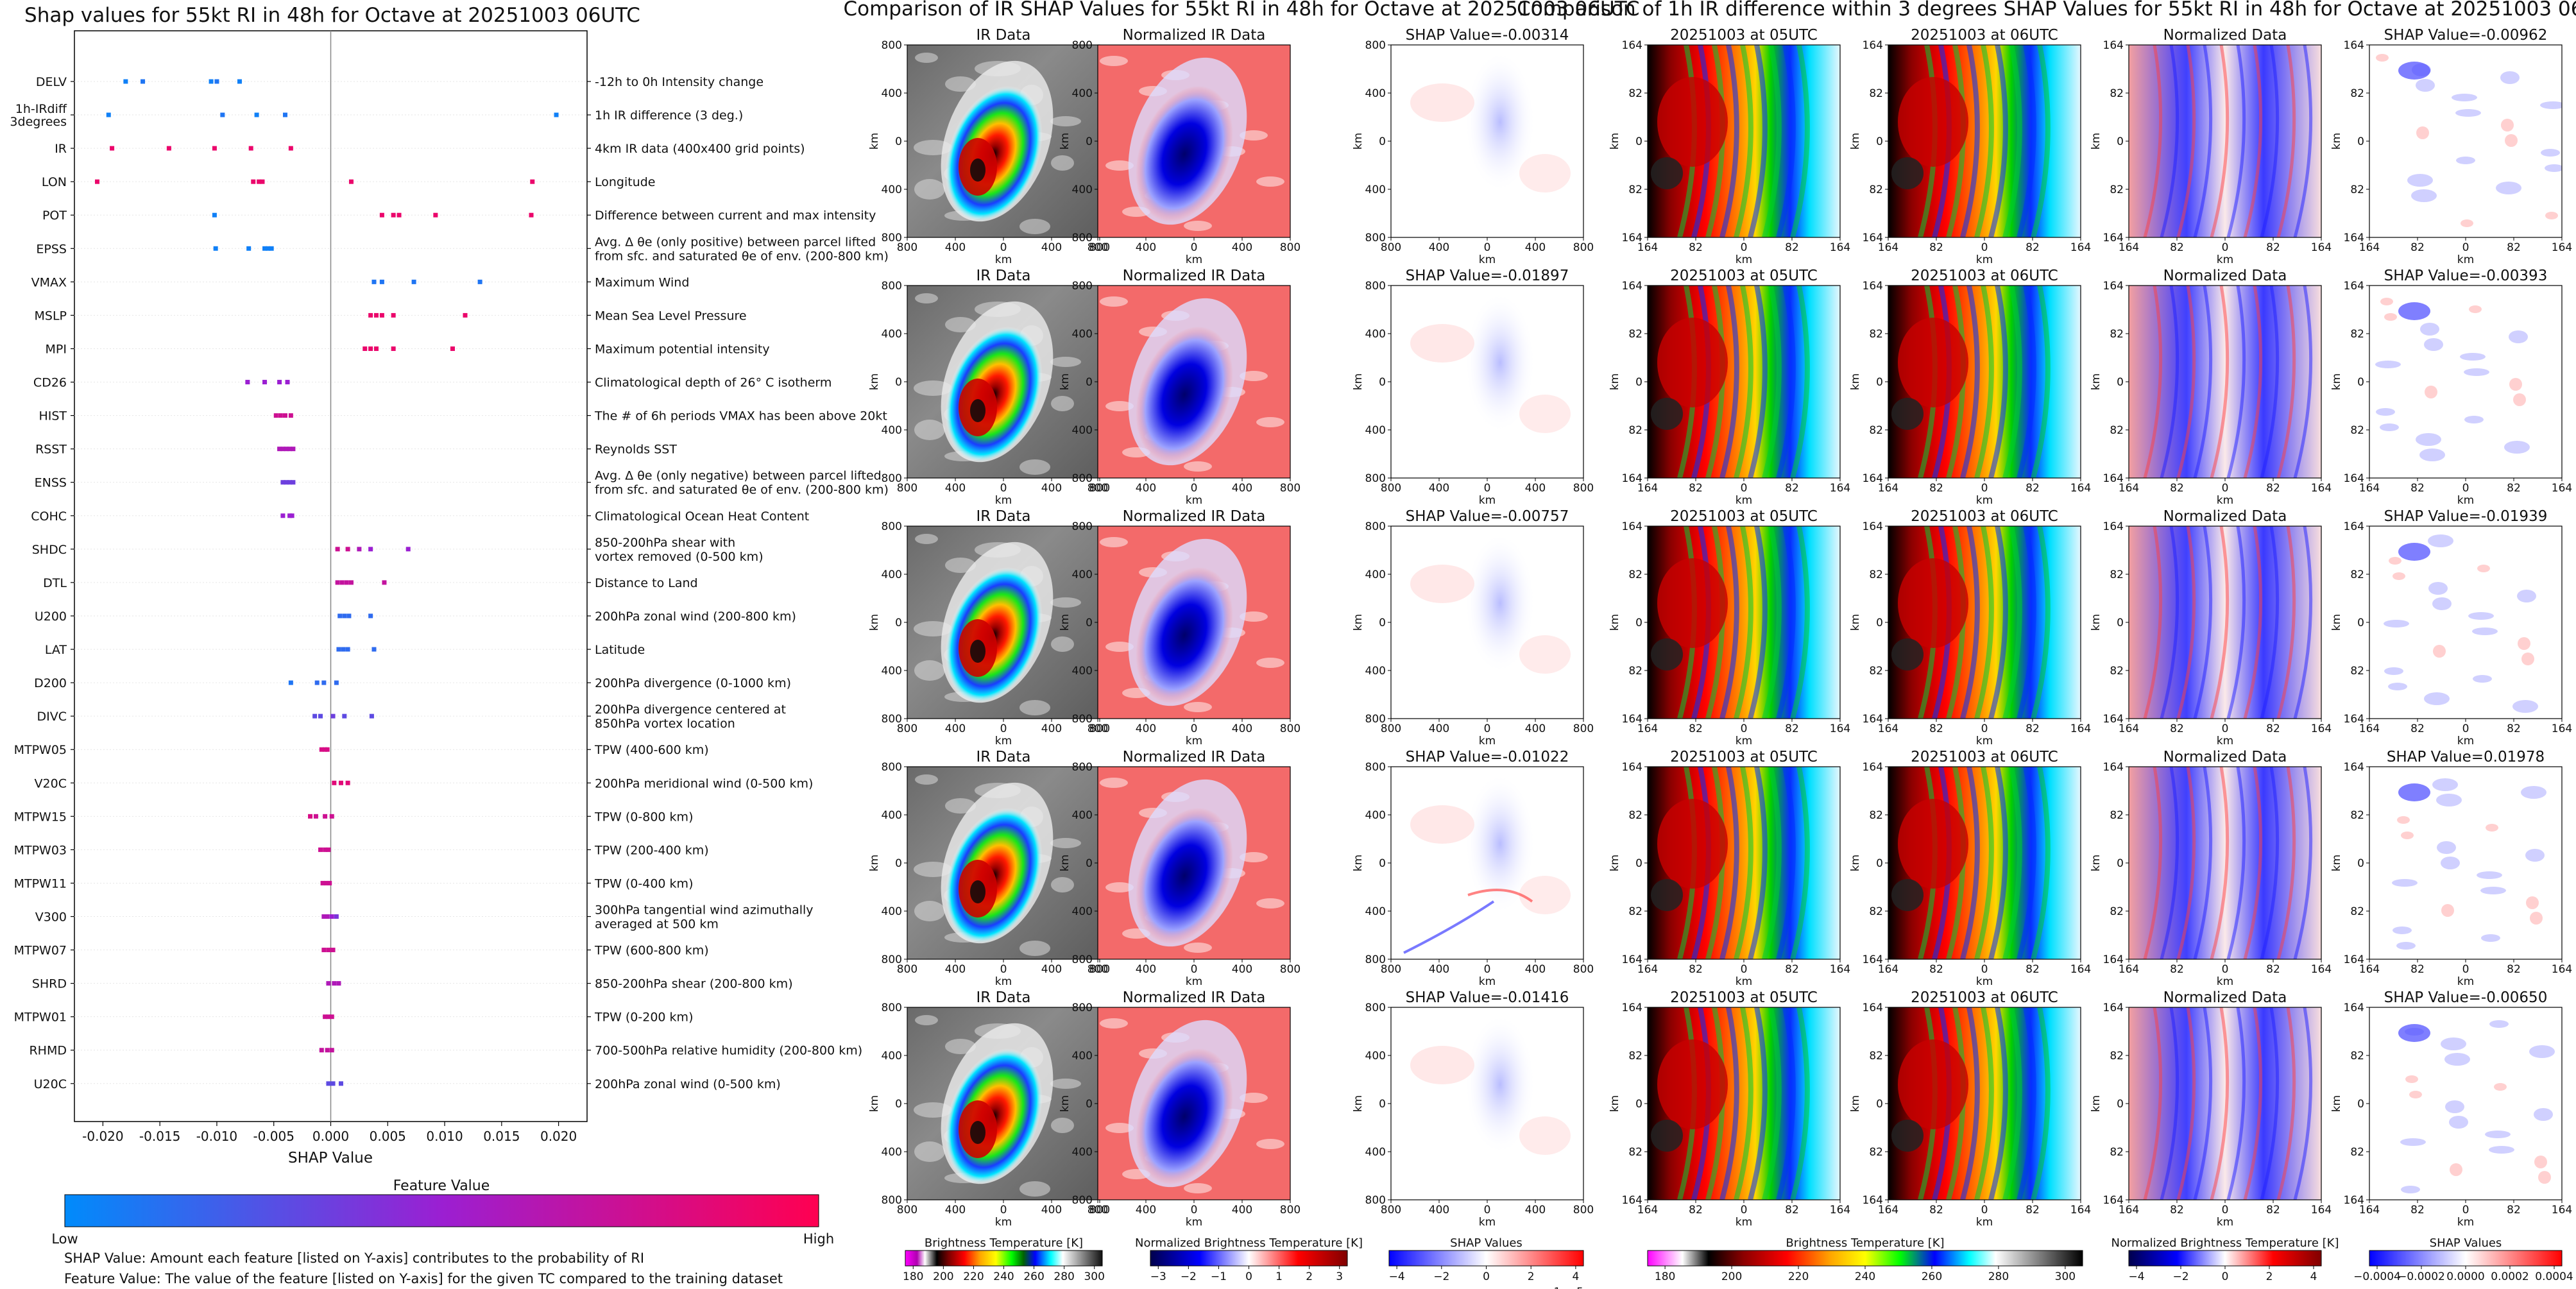  What do you see at coordinates (1487, 757) in the screenshot?
I see `shap-panel-title: SHAP Value=-0.01022` at bounding box center [1487, 757].